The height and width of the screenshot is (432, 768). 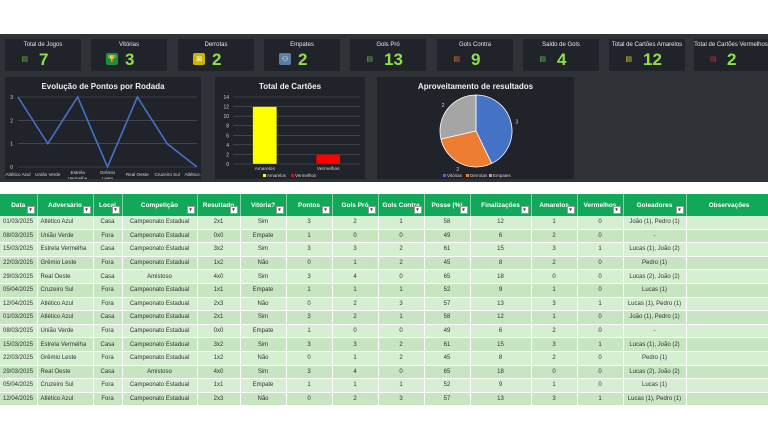 I want to click on table-cell: Amistoso, so click(x=160, y=276).